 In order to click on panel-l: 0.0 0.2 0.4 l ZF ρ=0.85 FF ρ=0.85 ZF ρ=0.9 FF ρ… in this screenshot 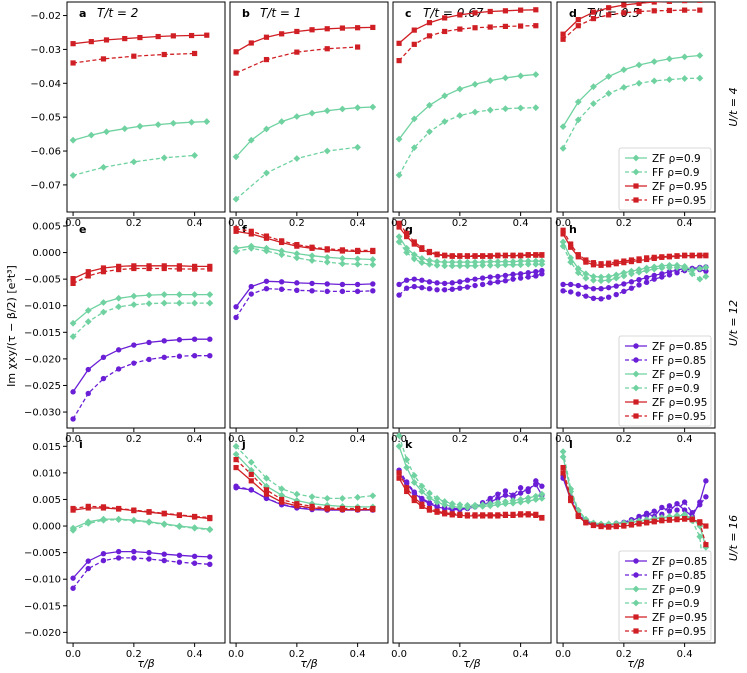, I will do `click(635, 546)`.